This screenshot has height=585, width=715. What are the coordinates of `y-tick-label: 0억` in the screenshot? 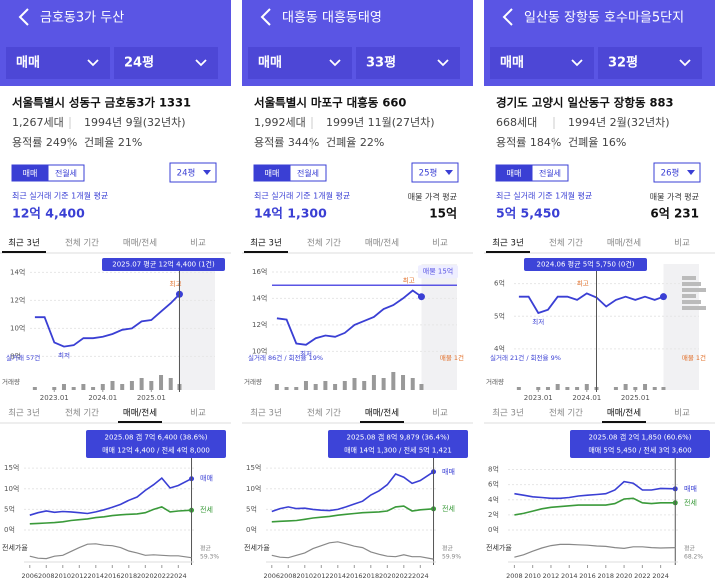 It's located at (9, 530).